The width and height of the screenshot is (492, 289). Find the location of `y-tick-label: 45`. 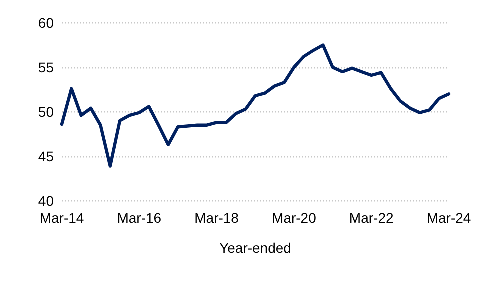

y-tick-label: 45 is located at coordinates (46, 156).